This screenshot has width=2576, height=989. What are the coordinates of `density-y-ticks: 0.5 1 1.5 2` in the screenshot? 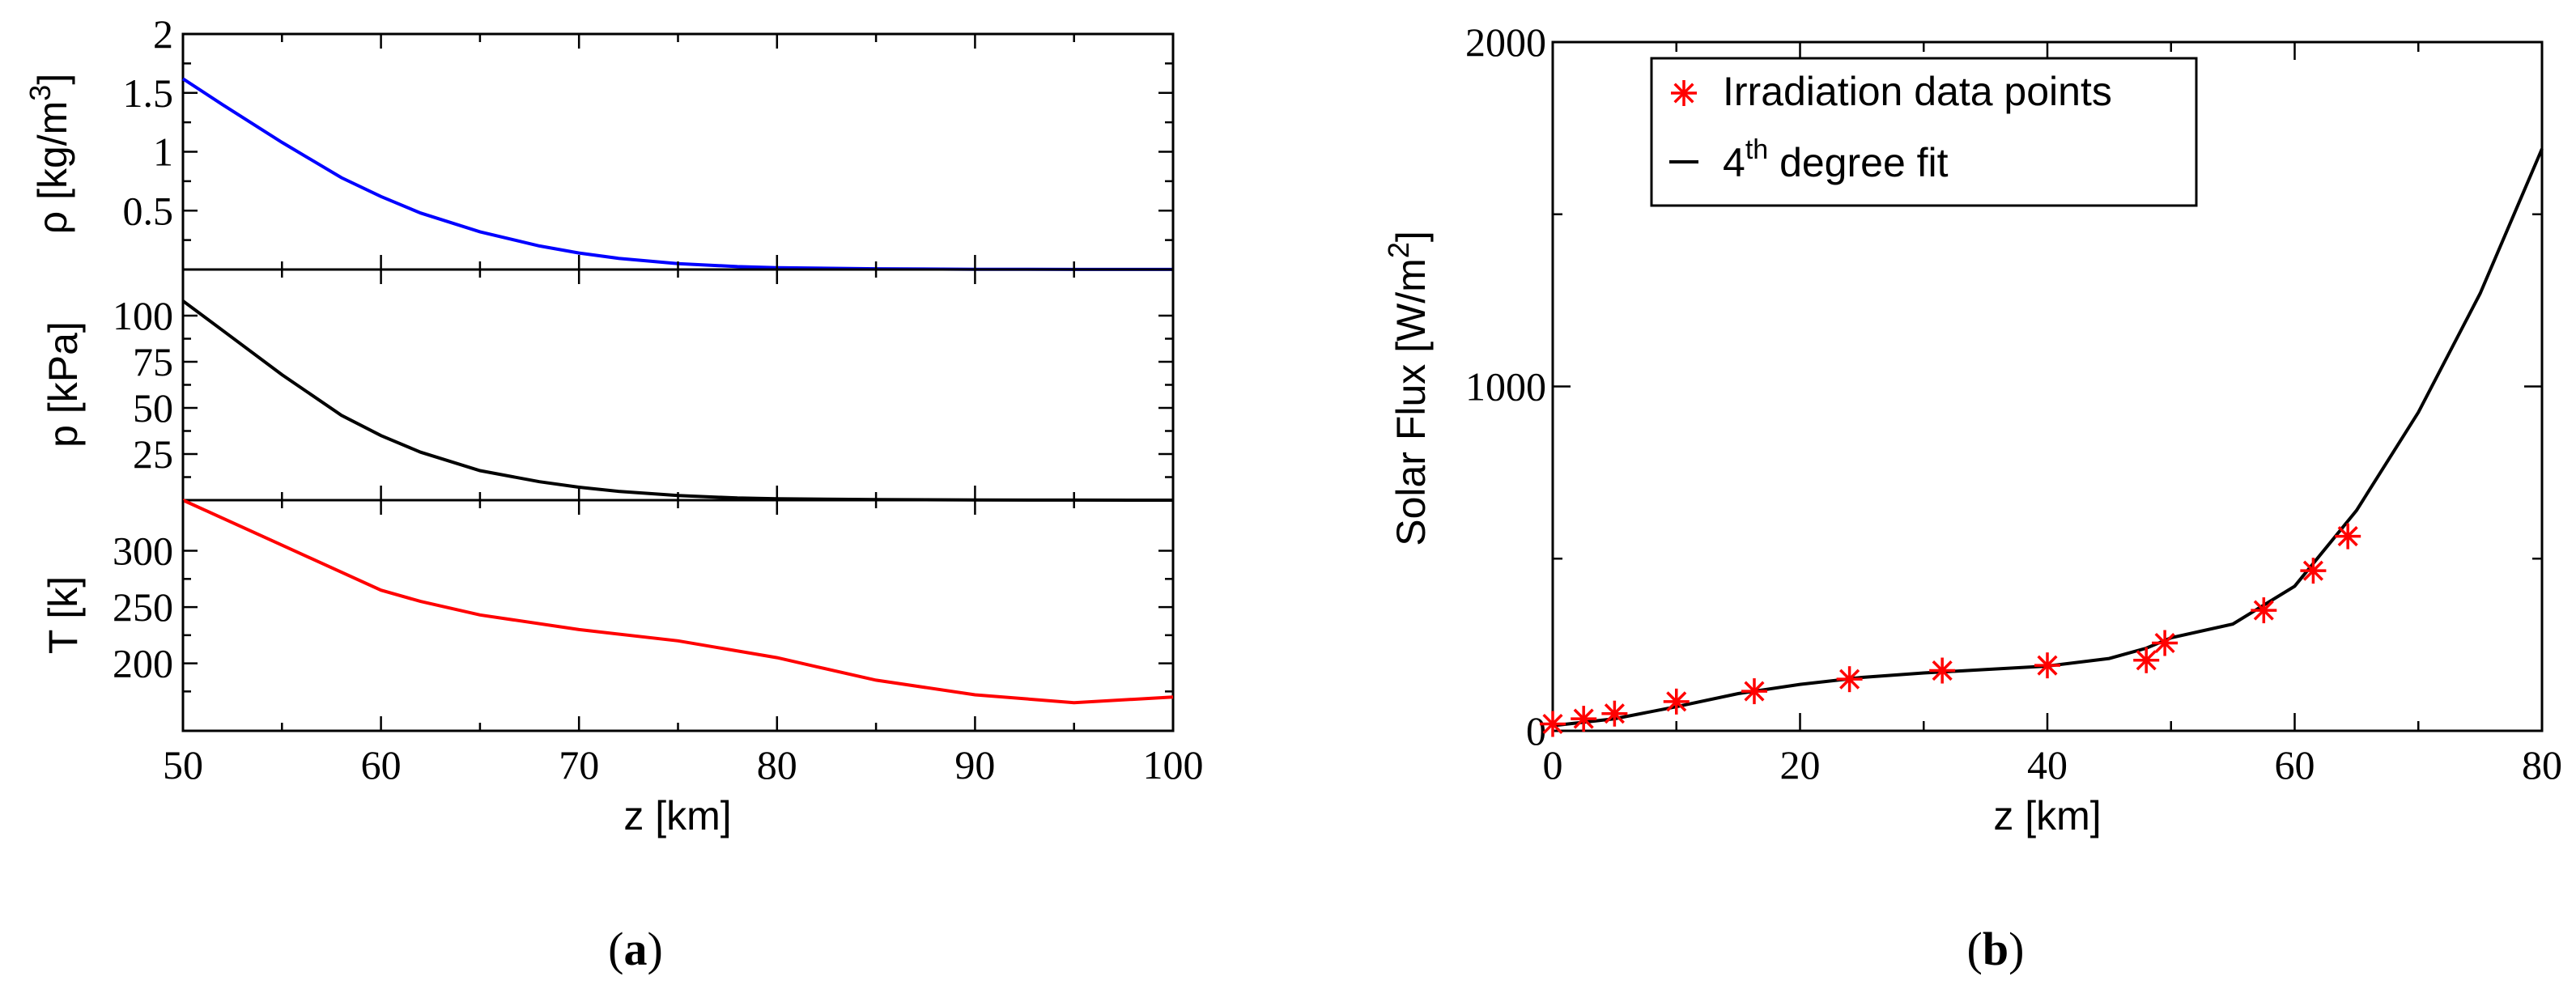 It's located at (649, 140).